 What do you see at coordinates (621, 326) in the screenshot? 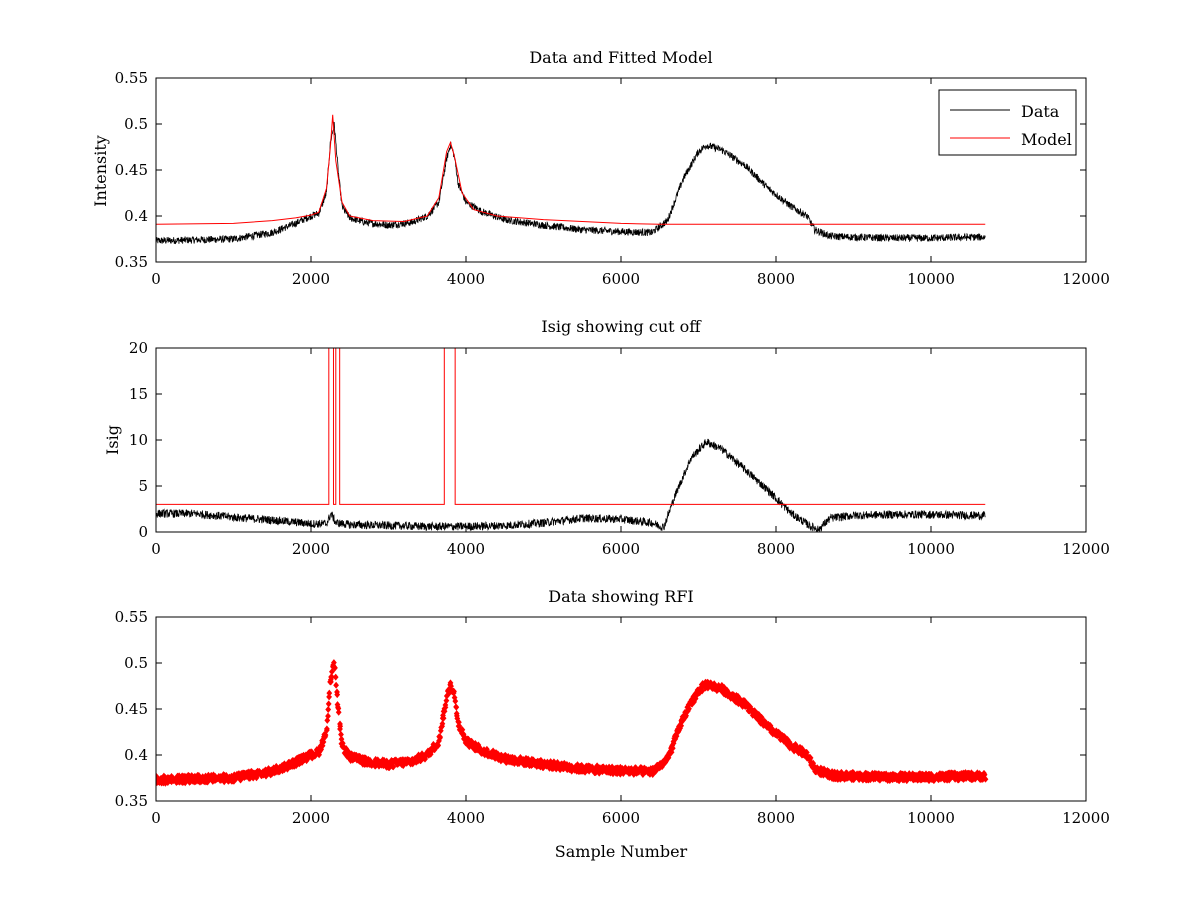
I see `panel-2-title: Isig showing cut off` at bounding box center [621, 326].